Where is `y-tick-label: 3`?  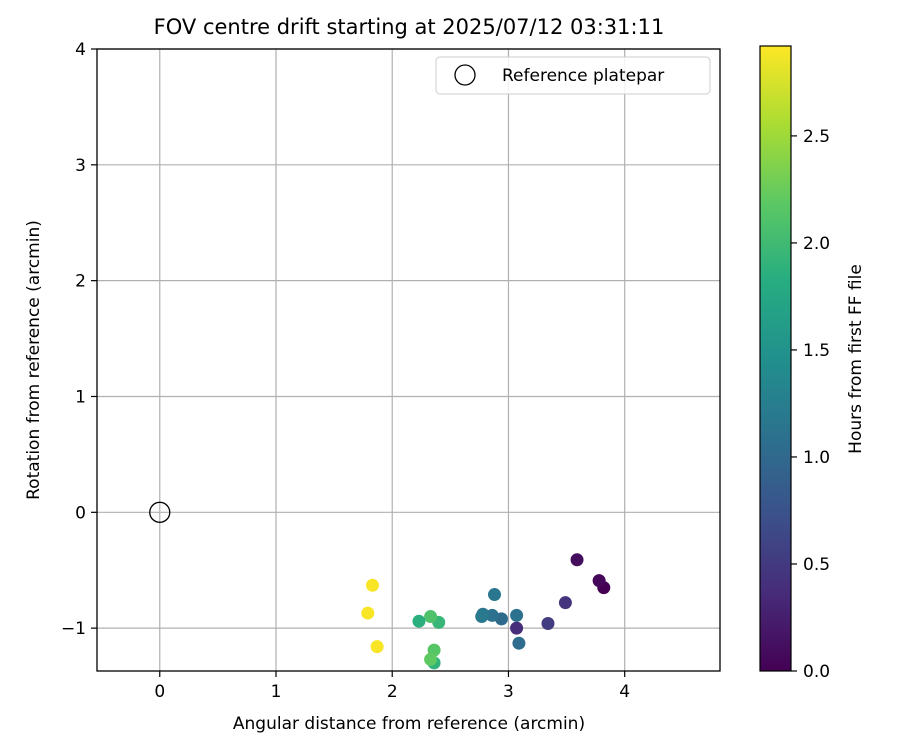 y-tick-label: 3 is located at coordinates (80, 166).